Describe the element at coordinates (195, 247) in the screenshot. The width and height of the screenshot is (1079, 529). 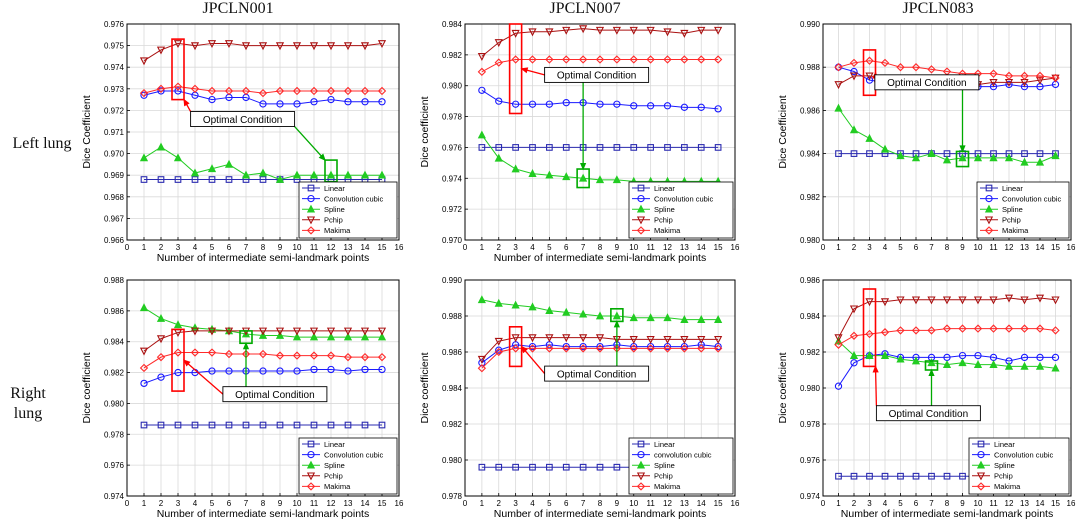
I see `x-tick-label: 4` at that location.